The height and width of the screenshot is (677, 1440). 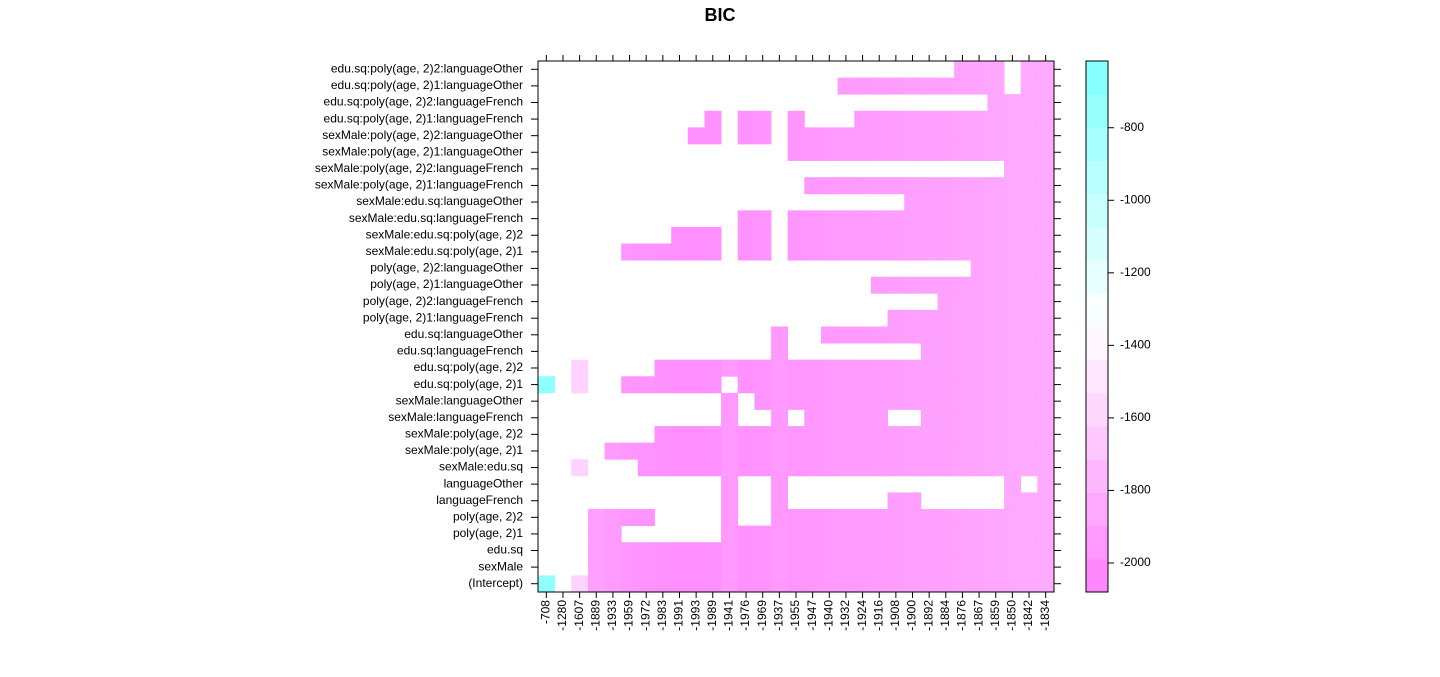 What do you see at coordinates (1135, 272) in the screenshot?
I see `colorbar-tick-label: -1200` at bounding box center [1135, 272].